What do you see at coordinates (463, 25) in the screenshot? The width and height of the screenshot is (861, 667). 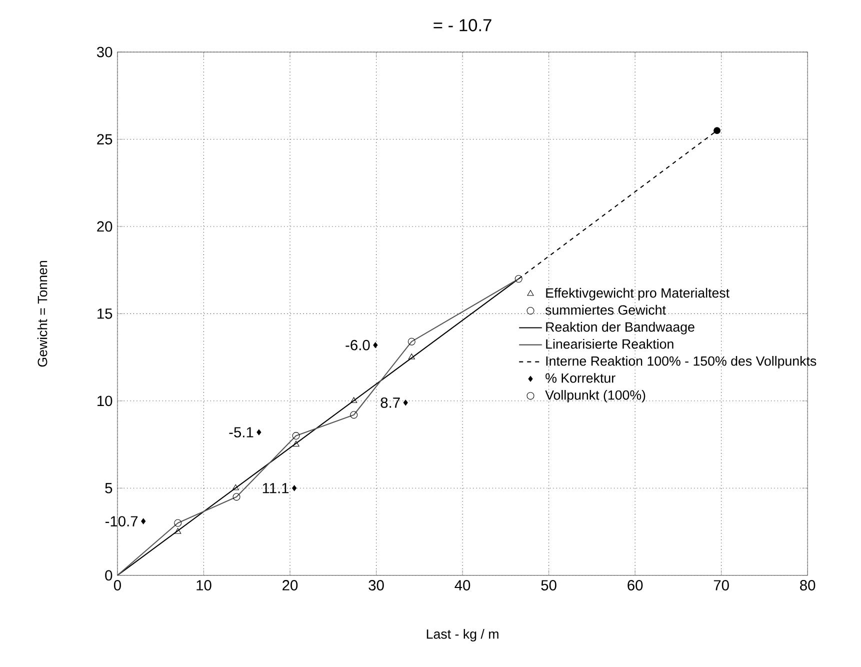 I see `chart-title: = - 10.7` at bounding box center [463, 25].